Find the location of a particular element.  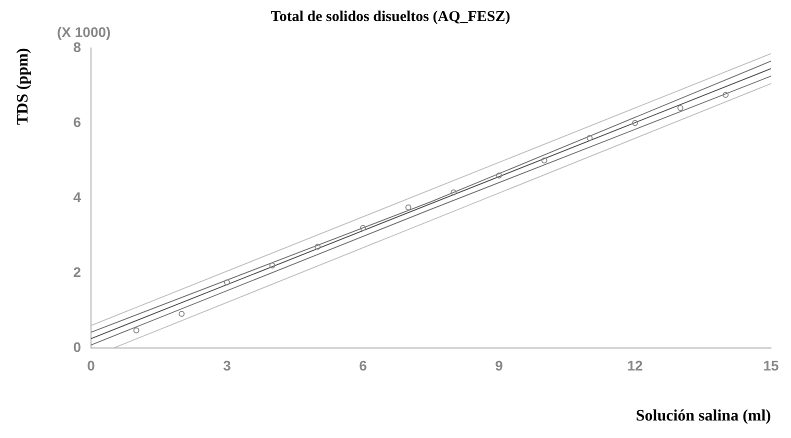

x-tick-label: 6 is located at coordinates (363, 365).